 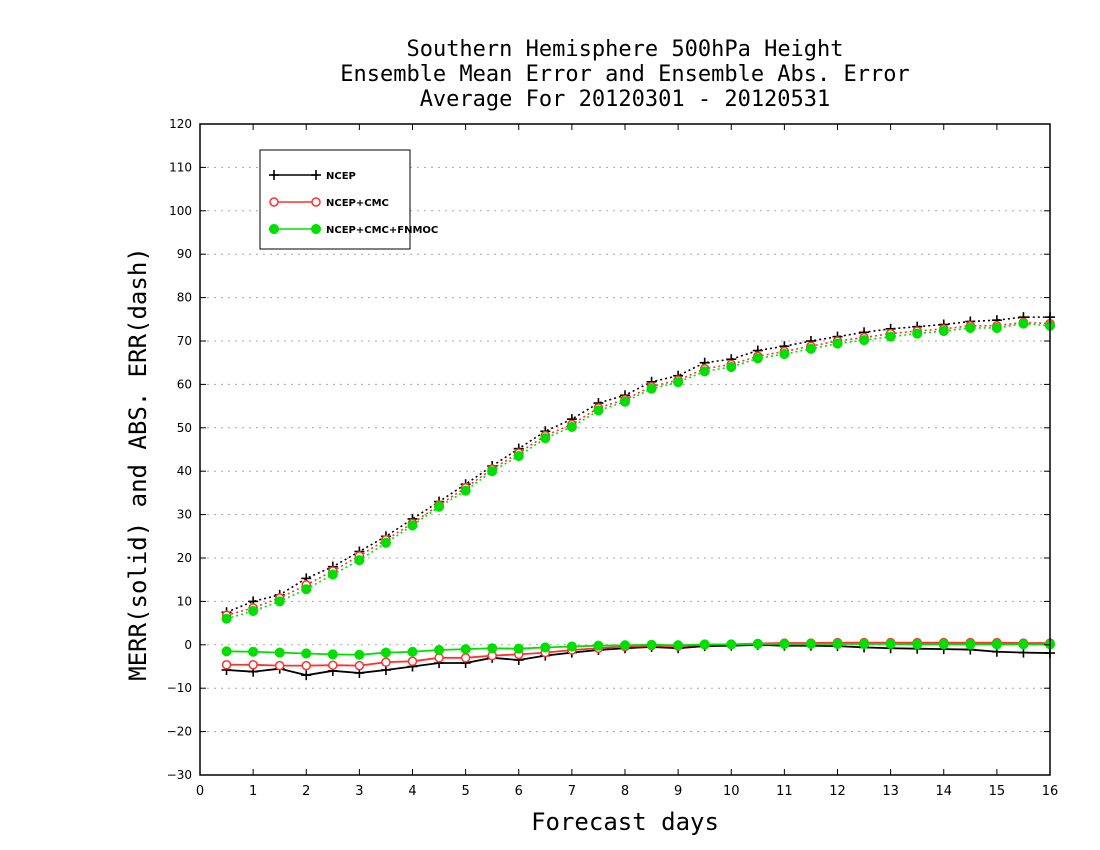 What do you see at coordinates (382, 230) in the screenshot?
I see `legend-label: NCEP+CMC+FNMOC` at bounding box center [382, 230].